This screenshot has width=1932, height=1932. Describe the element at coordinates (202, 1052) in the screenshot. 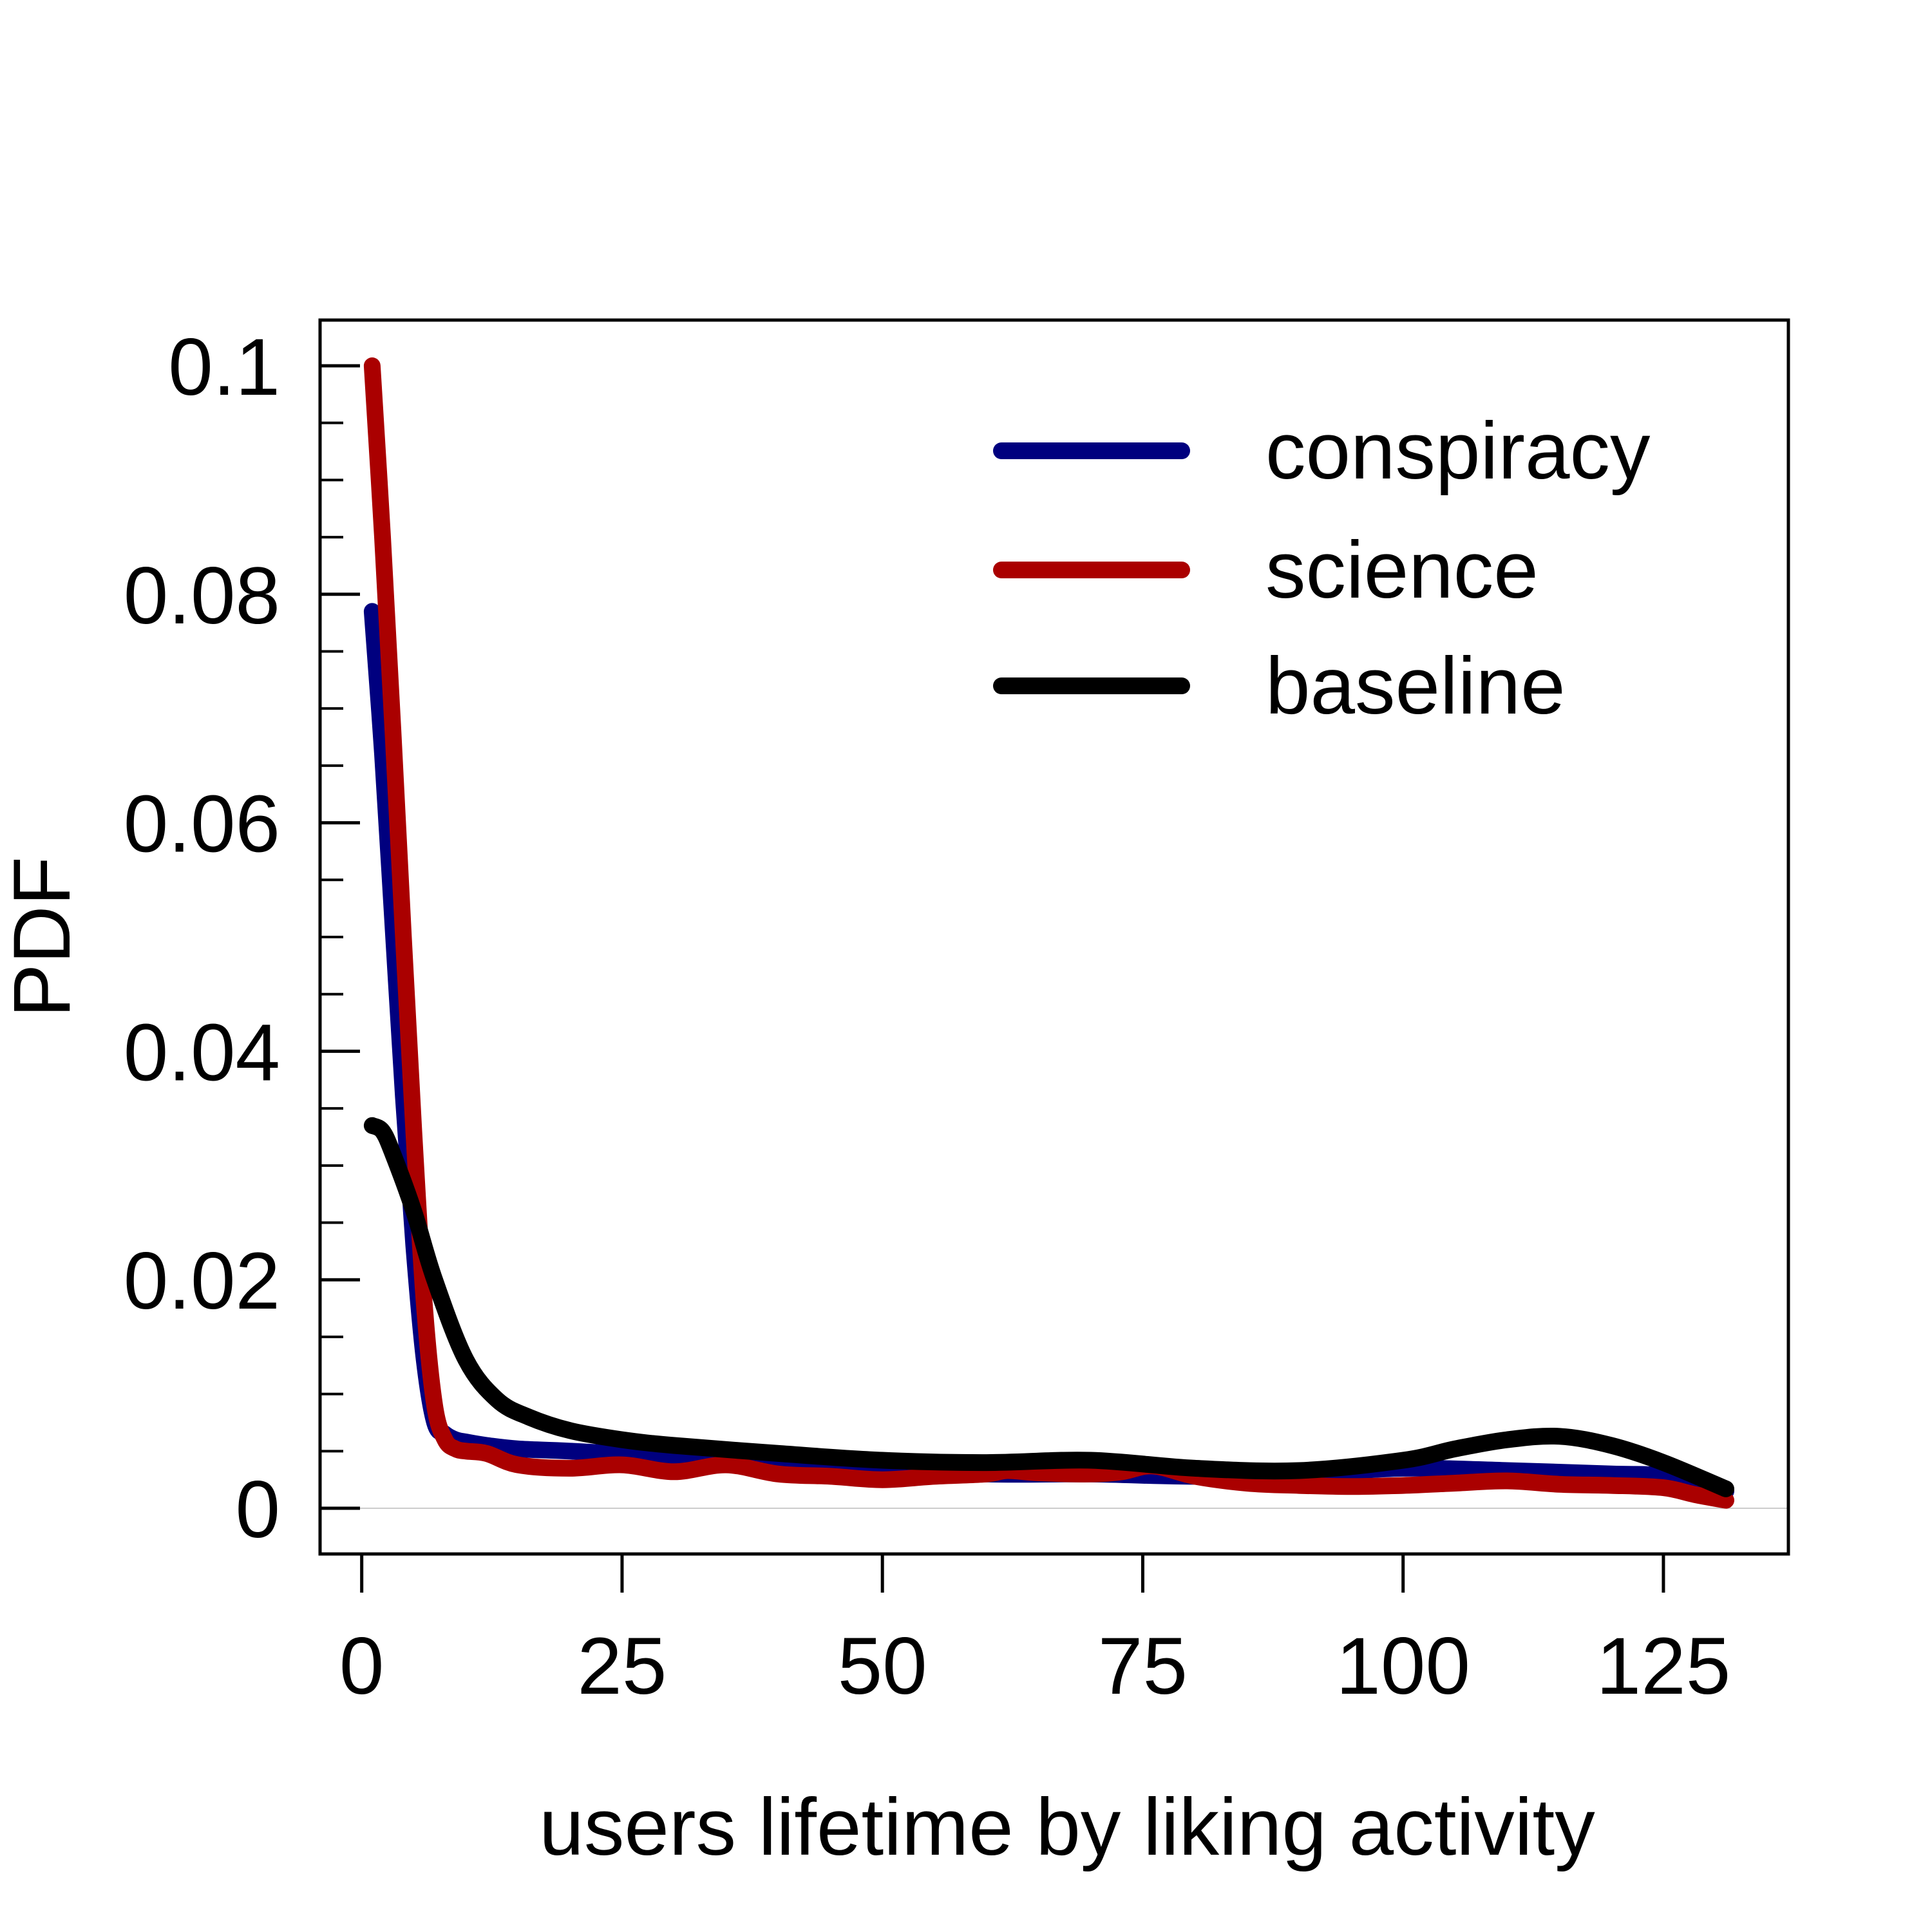

I see `y-tick-label: 0.04` at that location.